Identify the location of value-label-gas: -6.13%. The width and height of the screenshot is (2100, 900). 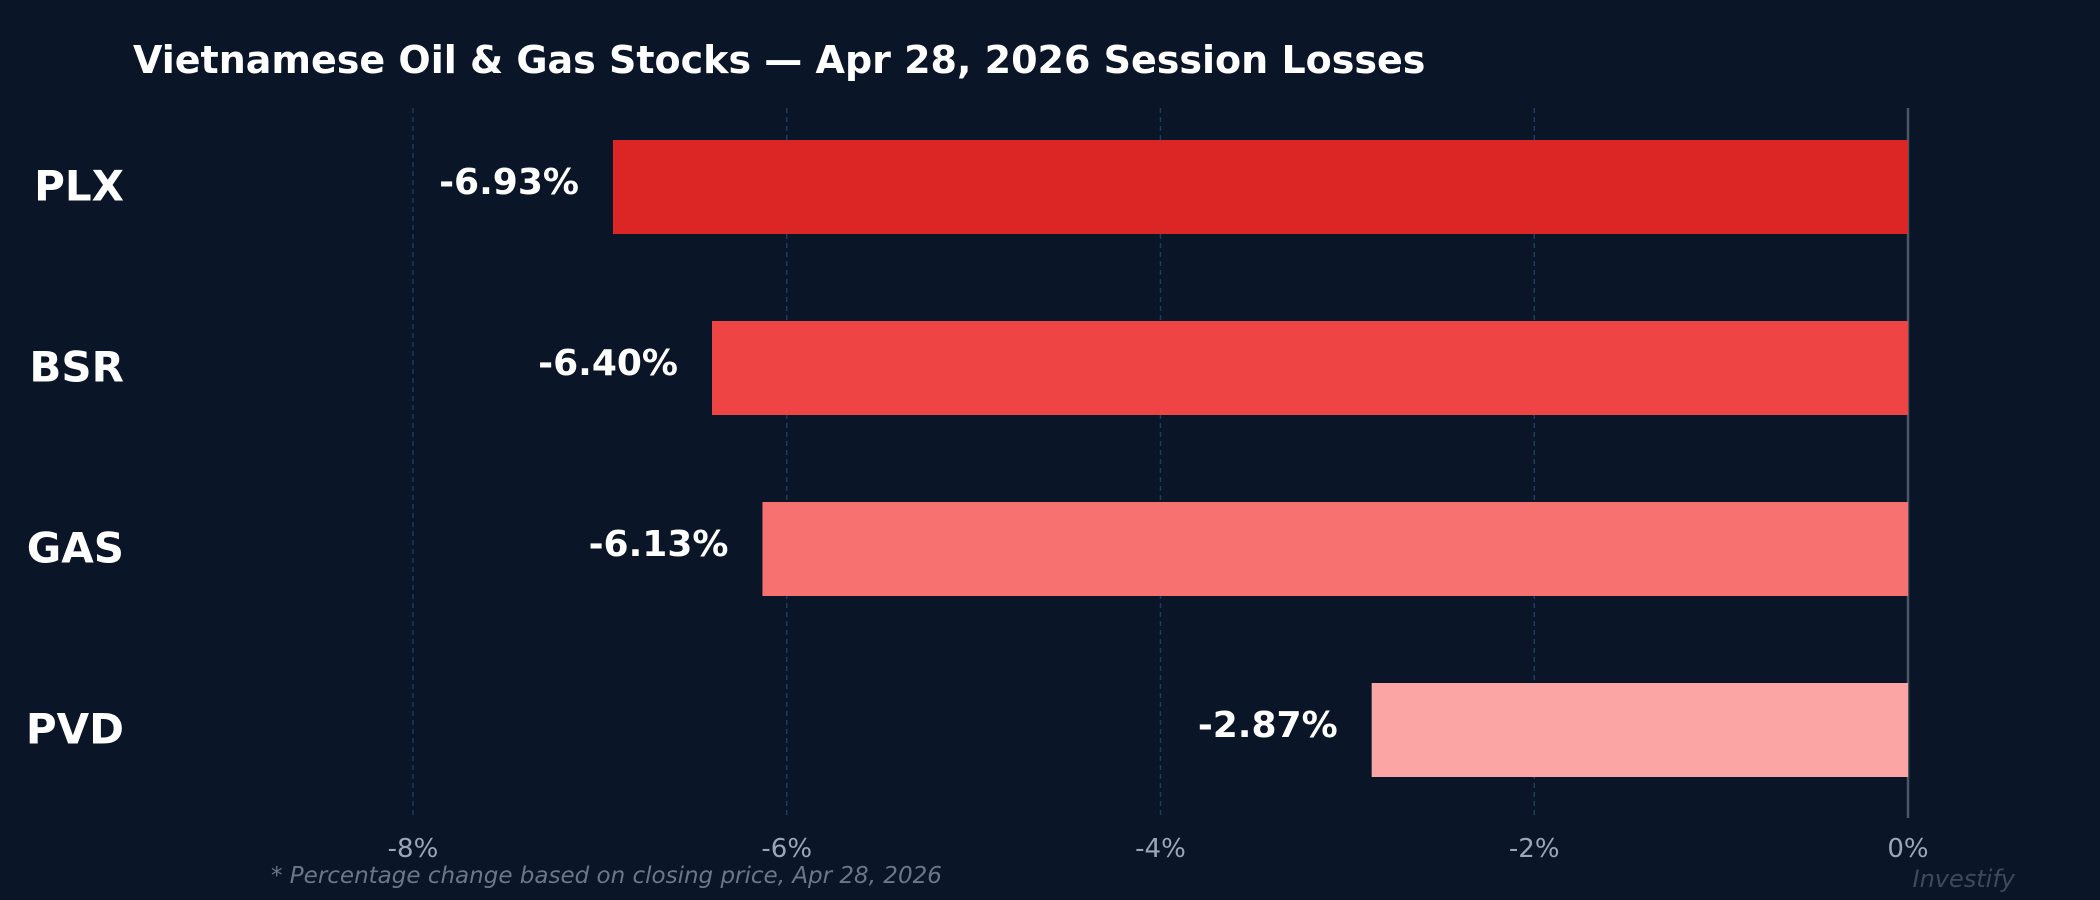
(659, 544).